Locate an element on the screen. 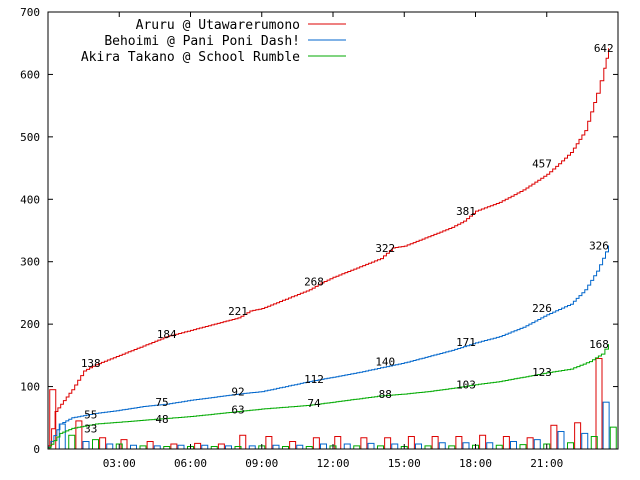 The image size is (640, 480). data-label: 74 is located at coordinates (314, 403).